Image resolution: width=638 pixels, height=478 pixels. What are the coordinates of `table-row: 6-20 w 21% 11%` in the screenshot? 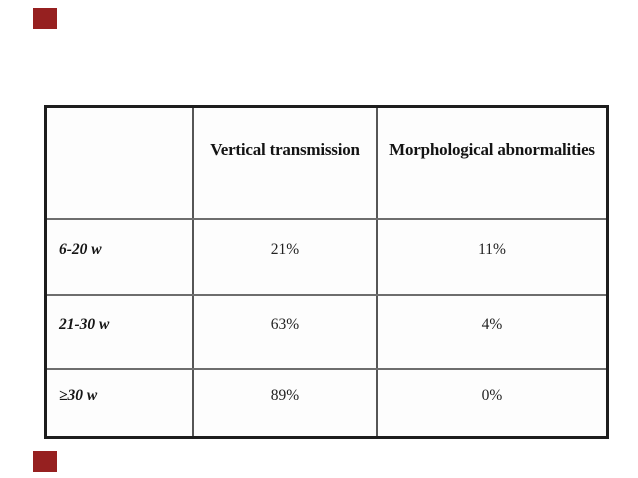 It's located at (326, 256).